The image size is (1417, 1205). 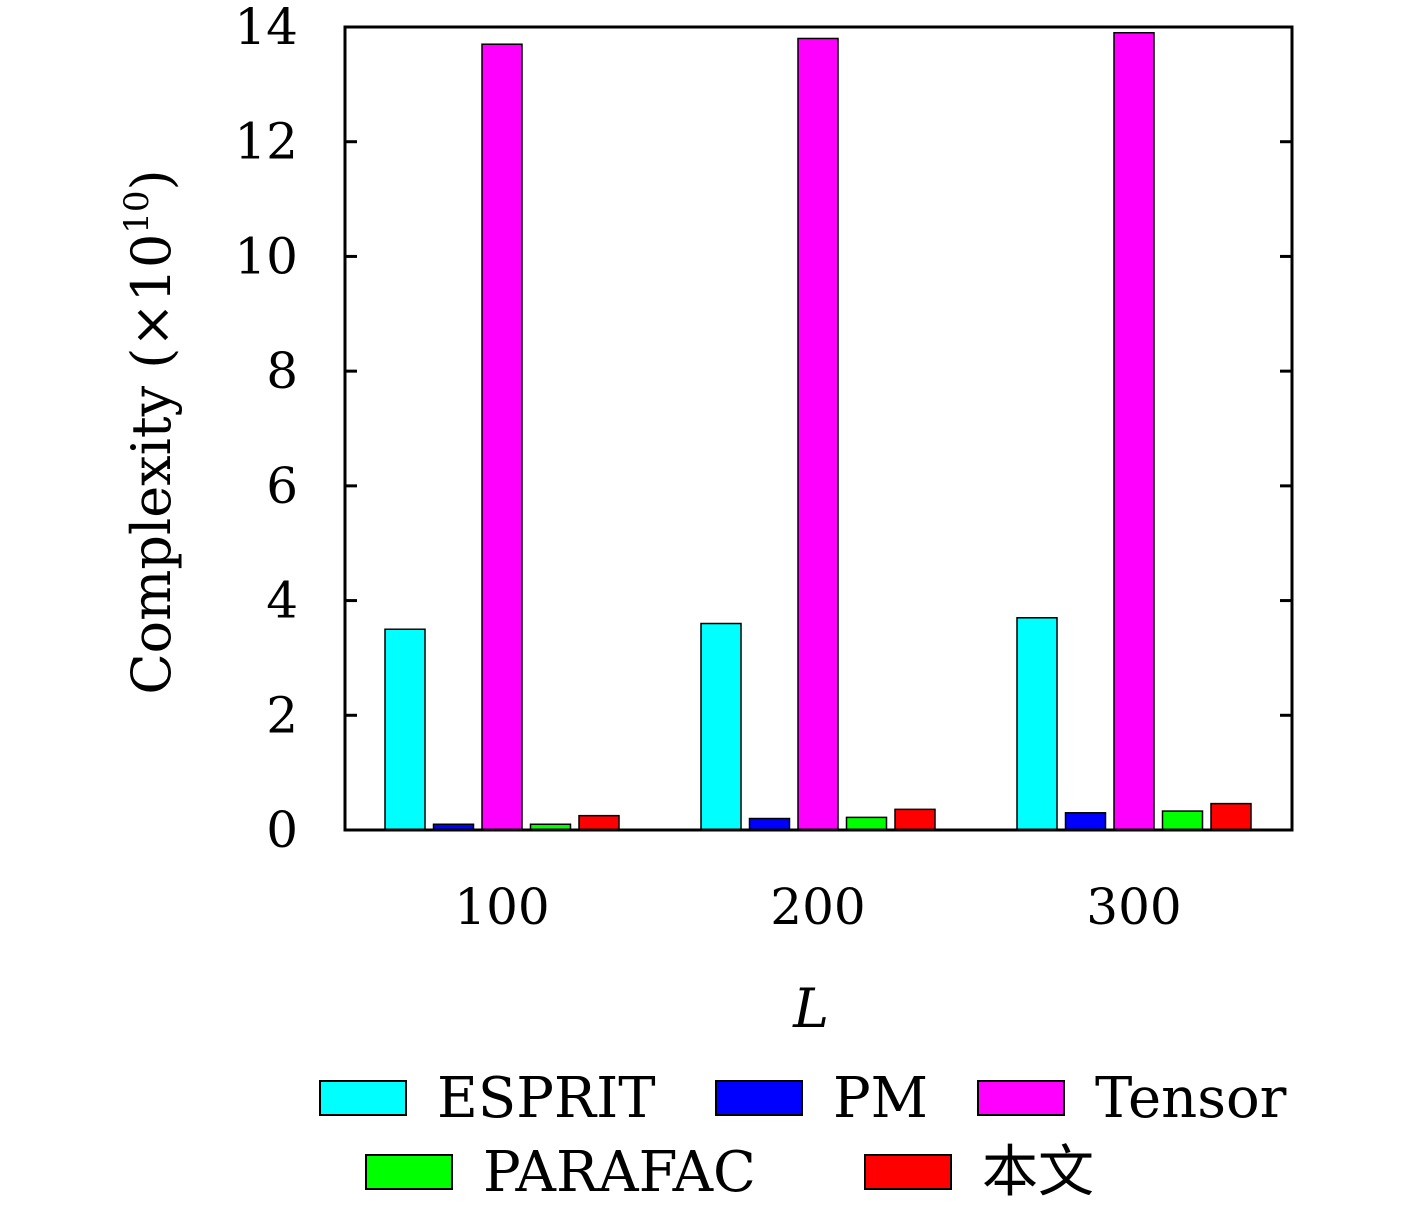 What do you see at coordinates (803, 1135) in the screenshot?
I see `legend: ESPRIT PM Tensor PARAFAC 本文` at bounding box center [803, 1135].